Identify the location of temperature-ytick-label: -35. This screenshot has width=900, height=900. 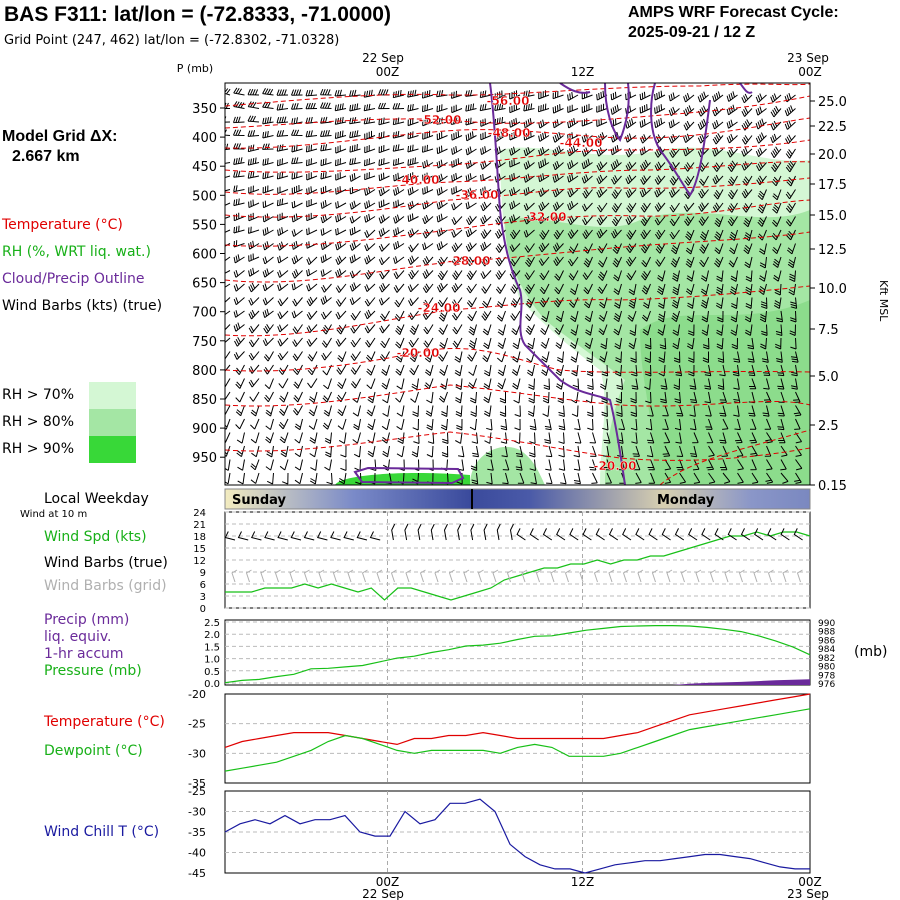
(197, 783).